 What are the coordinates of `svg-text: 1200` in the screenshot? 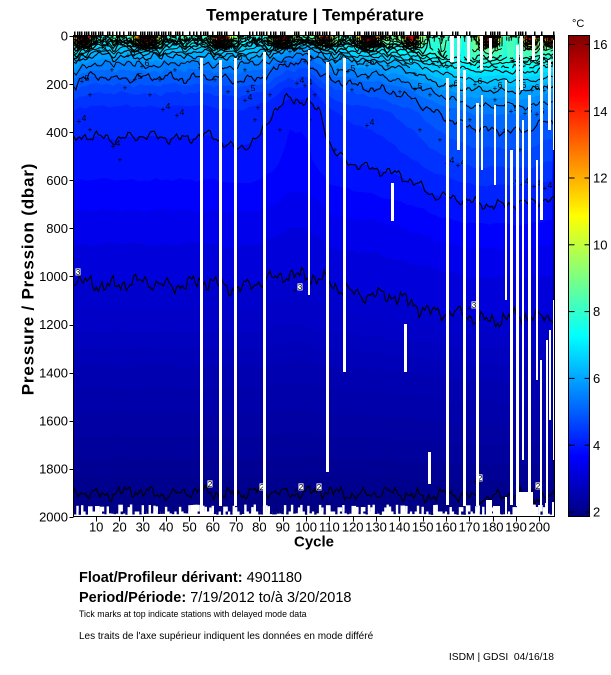 It's located at (53, 324).